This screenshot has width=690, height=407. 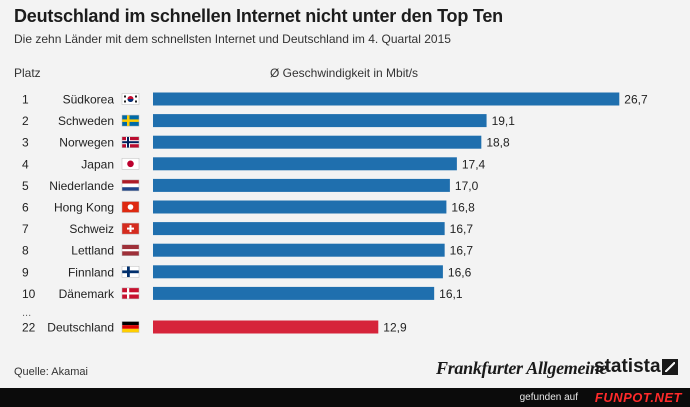 What do you see at coordinates (130, 228) in the screenshot?
I see `flag-ch-icon` at bounding box center [130, 228].